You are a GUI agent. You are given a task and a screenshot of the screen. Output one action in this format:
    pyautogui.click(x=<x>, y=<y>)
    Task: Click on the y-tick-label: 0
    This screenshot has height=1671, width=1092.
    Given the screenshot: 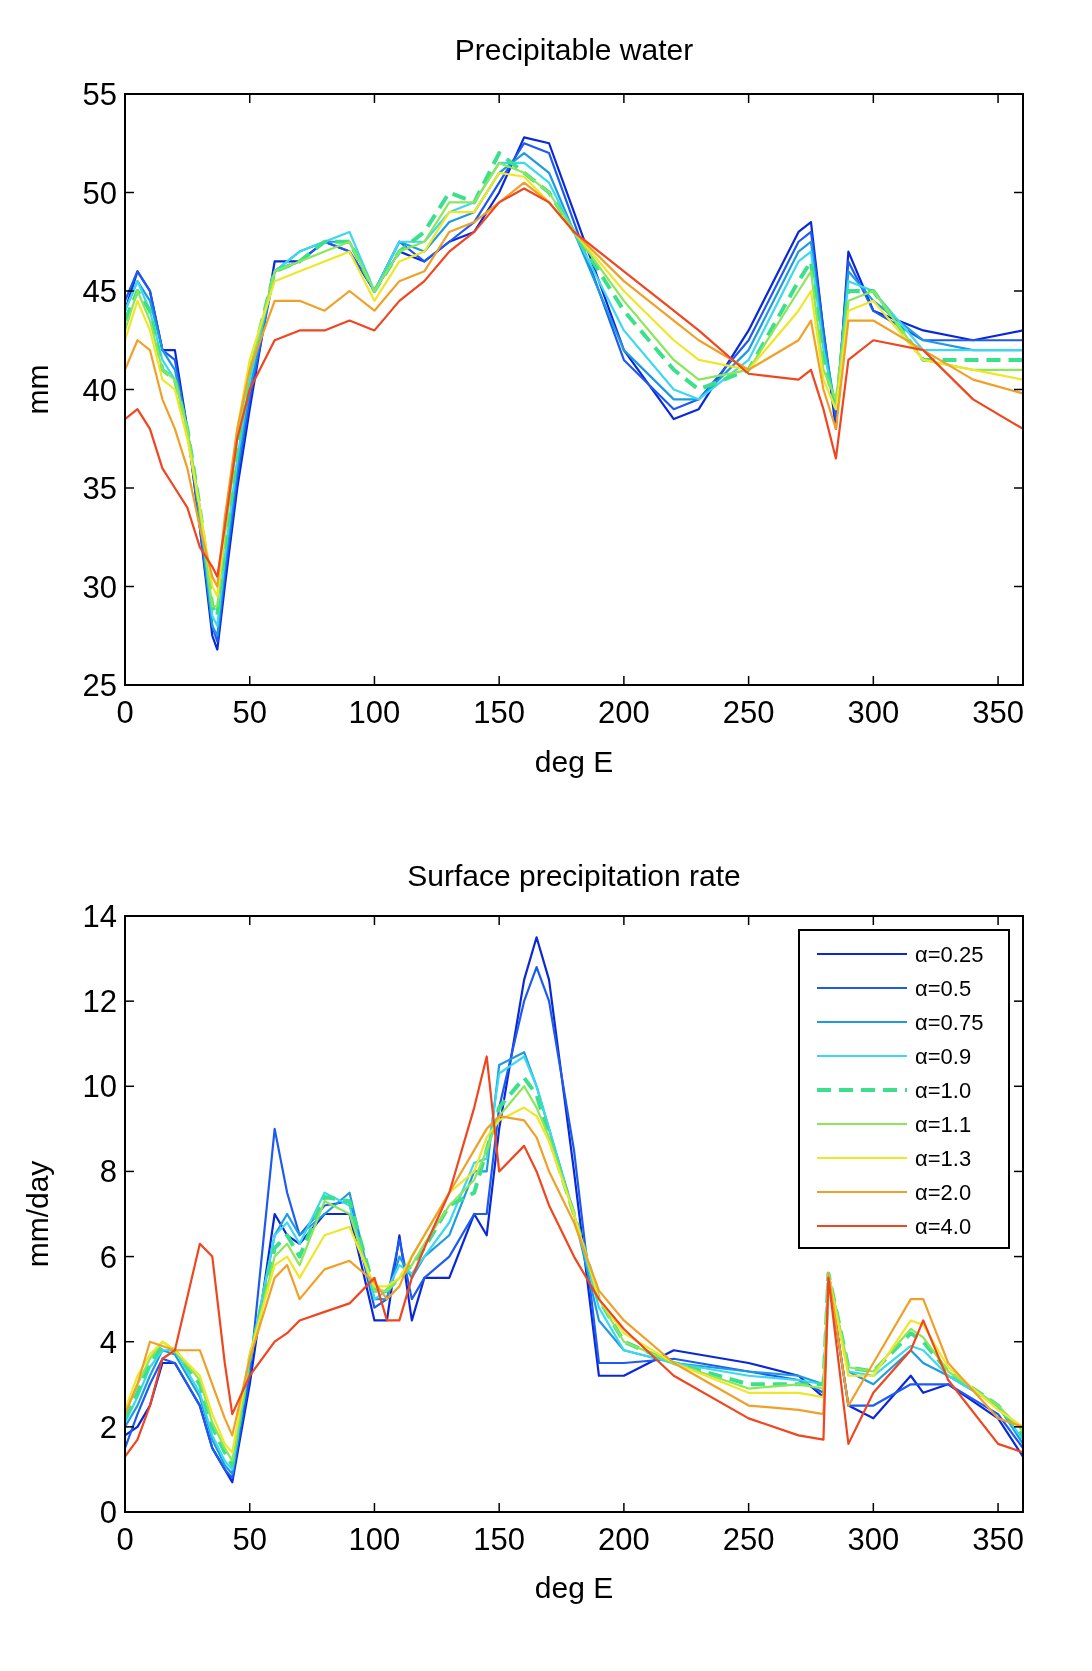 What is the action you would take?
    pyautogui.click(x=108, y=1512)
    